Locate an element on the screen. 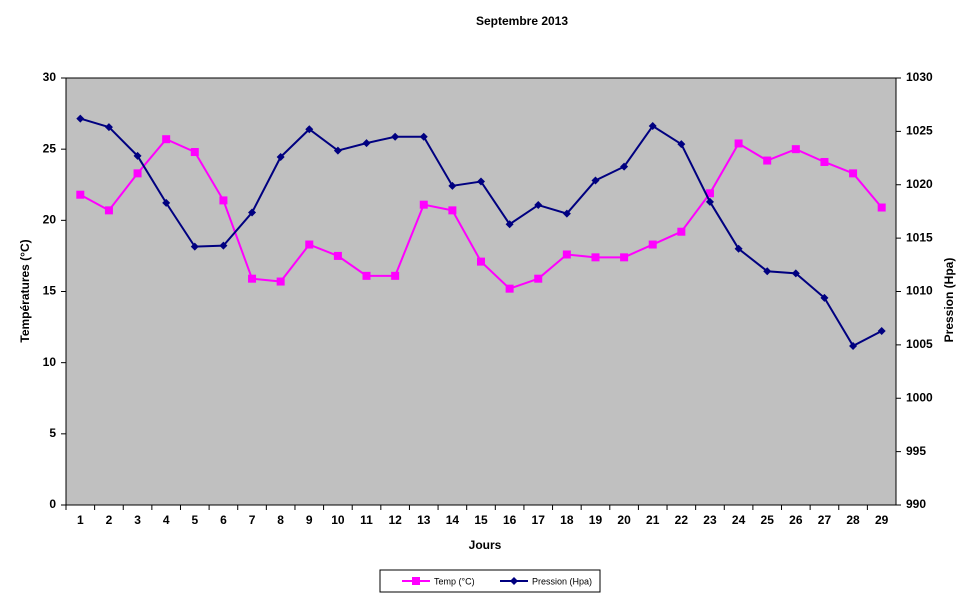  y2-tick-label: 1000 is located at coordinates (919, 397).